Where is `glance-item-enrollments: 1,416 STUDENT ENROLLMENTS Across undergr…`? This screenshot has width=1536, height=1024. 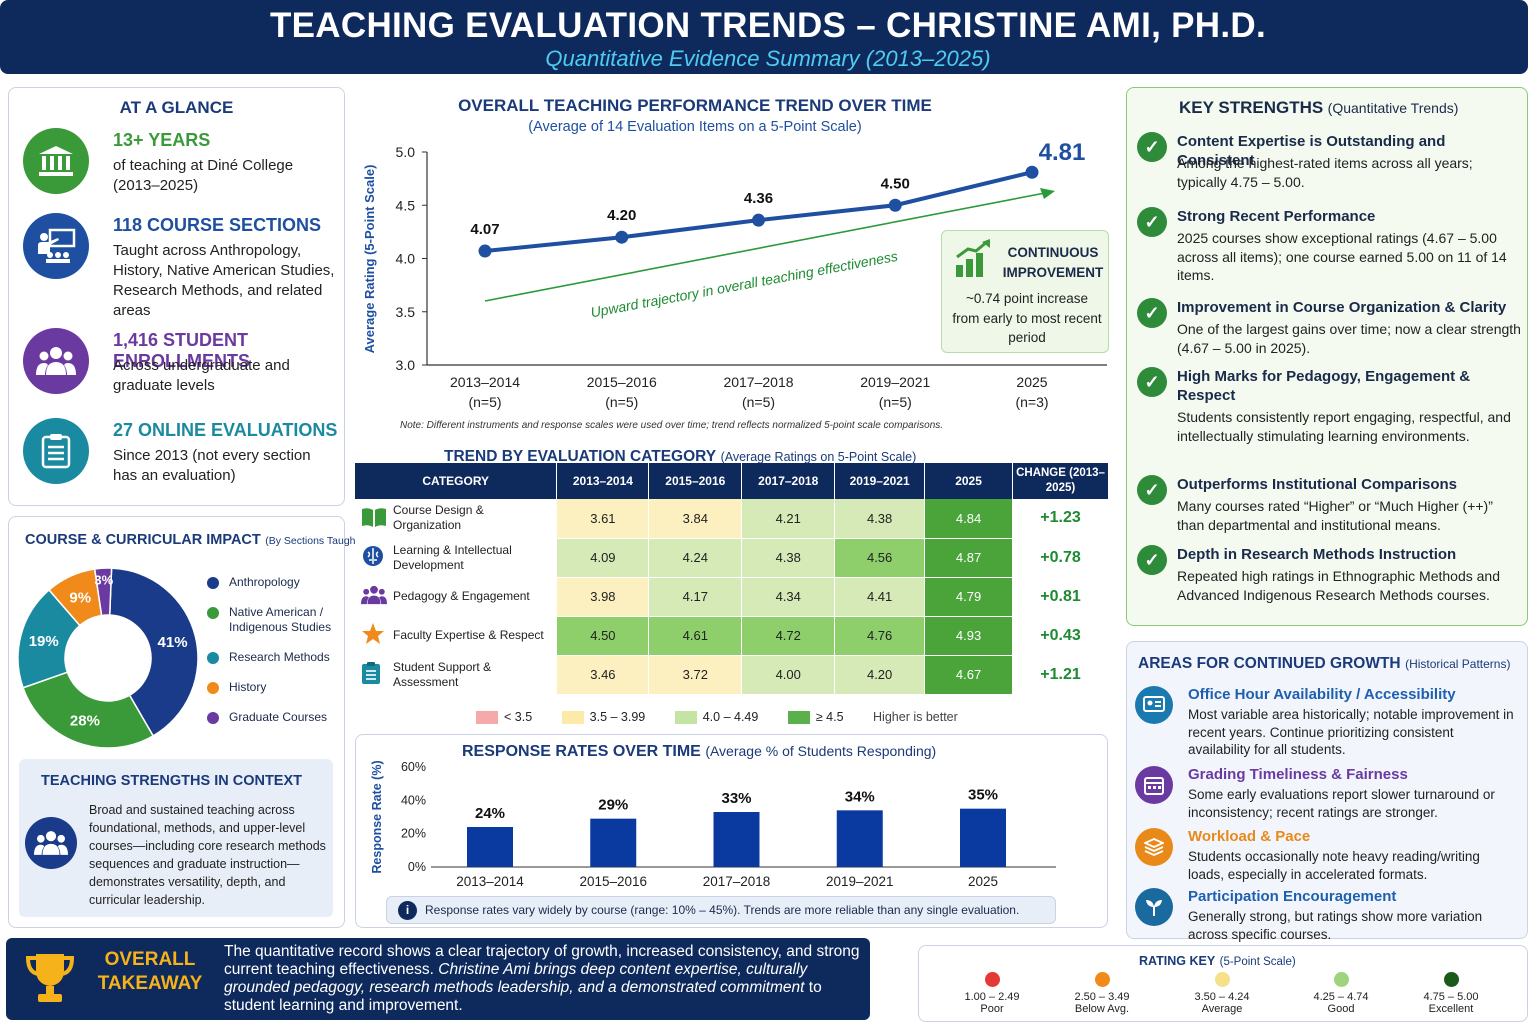
glance-item-enrollments: 1,416 STUDENT ENROLLMENTS Across undergr… is located at coordinates (185, 368).